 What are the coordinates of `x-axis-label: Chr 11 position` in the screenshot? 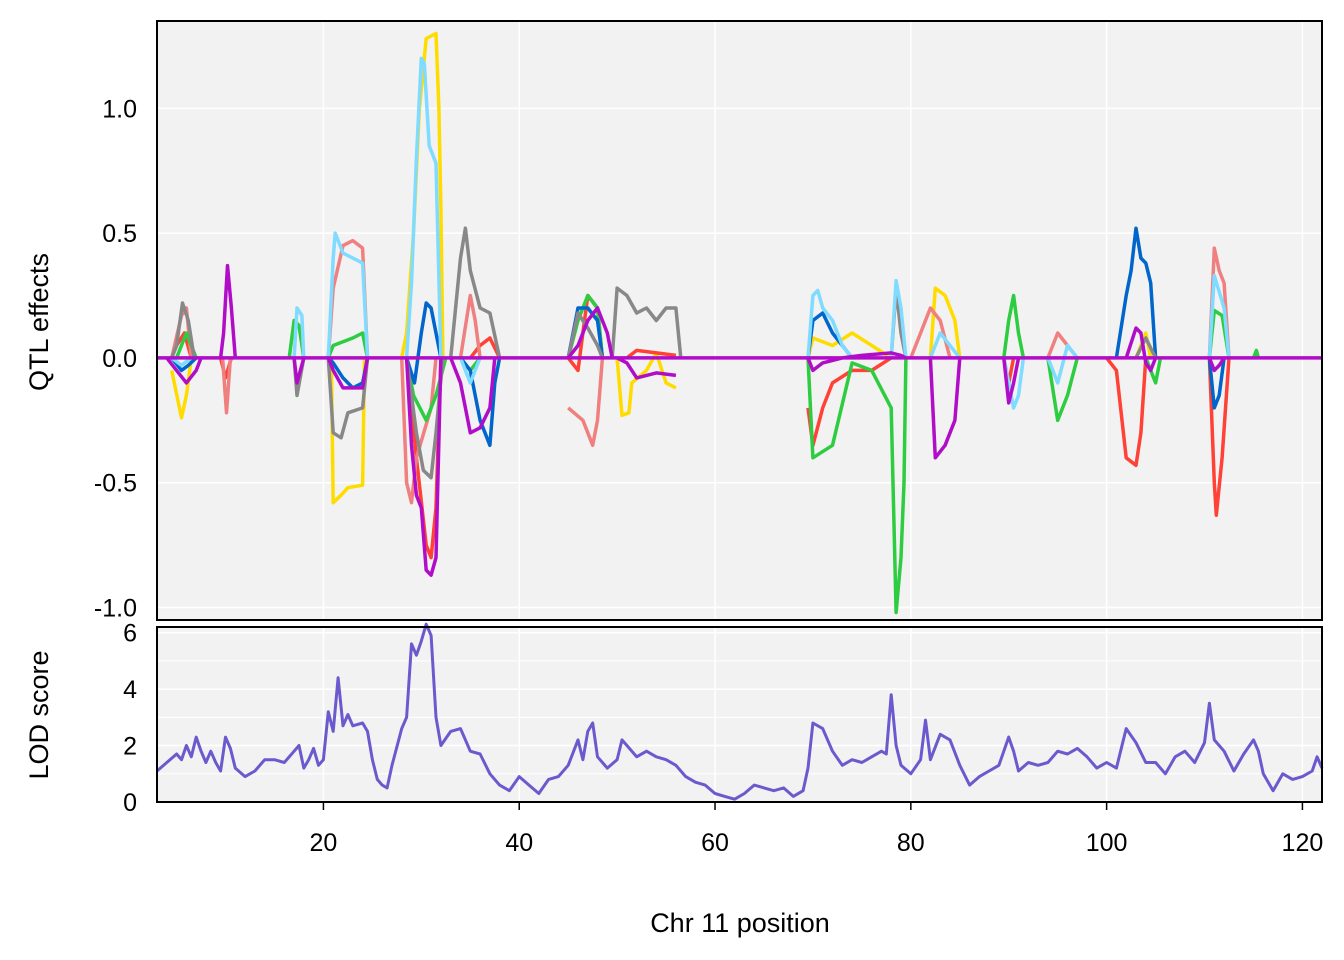 It's located at (740, 923).